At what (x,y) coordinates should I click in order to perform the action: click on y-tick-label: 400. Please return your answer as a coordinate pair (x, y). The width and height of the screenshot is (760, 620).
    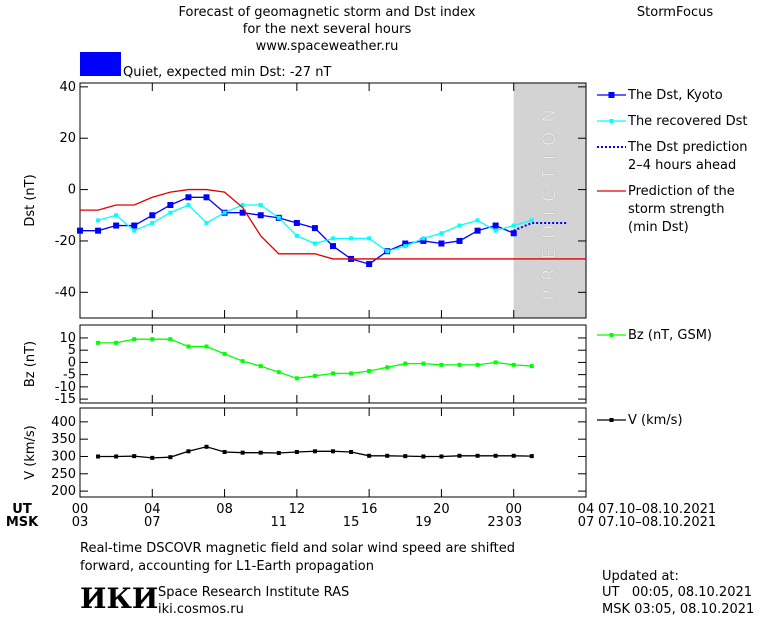
    Looking at the image, I should click on (63, 421).